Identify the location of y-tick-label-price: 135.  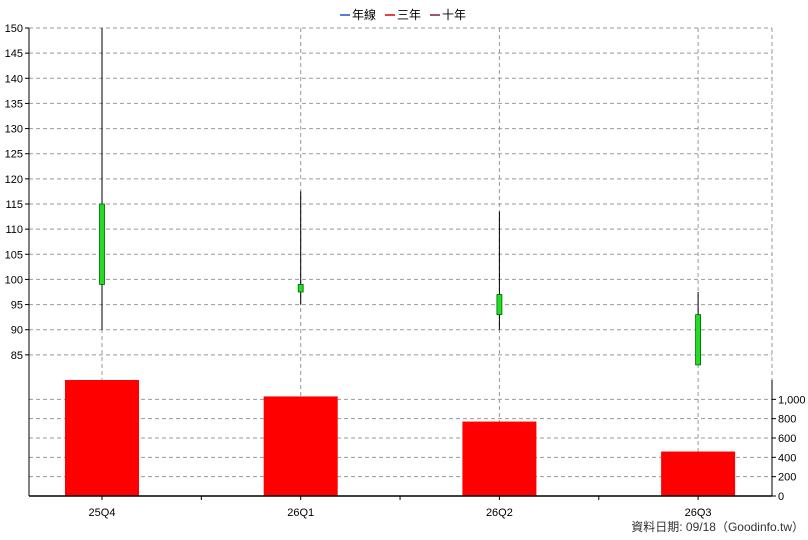
(14, 104).